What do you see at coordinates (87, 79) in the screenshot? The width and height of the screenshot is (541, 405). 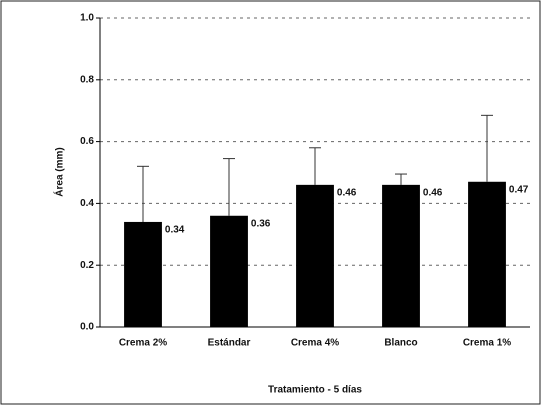 I see `y-tick-label: 0.8` at bounding box center [87, 79].